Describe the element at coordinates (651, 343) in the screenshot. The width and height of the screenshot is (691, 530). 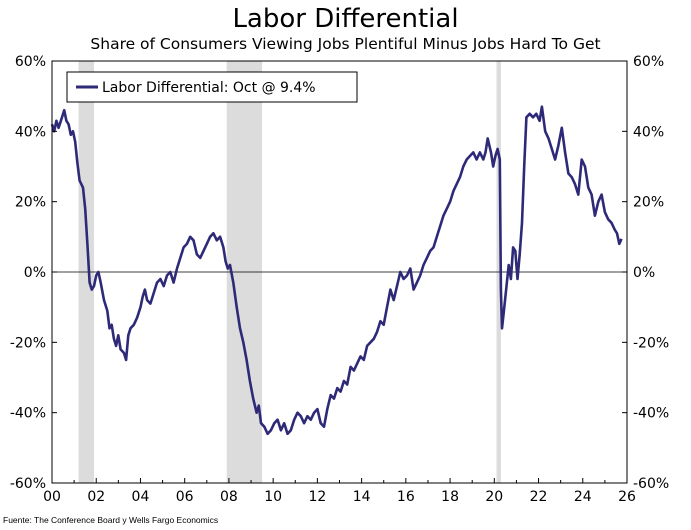
I see `y-tick-label-right: -20%` at that location.